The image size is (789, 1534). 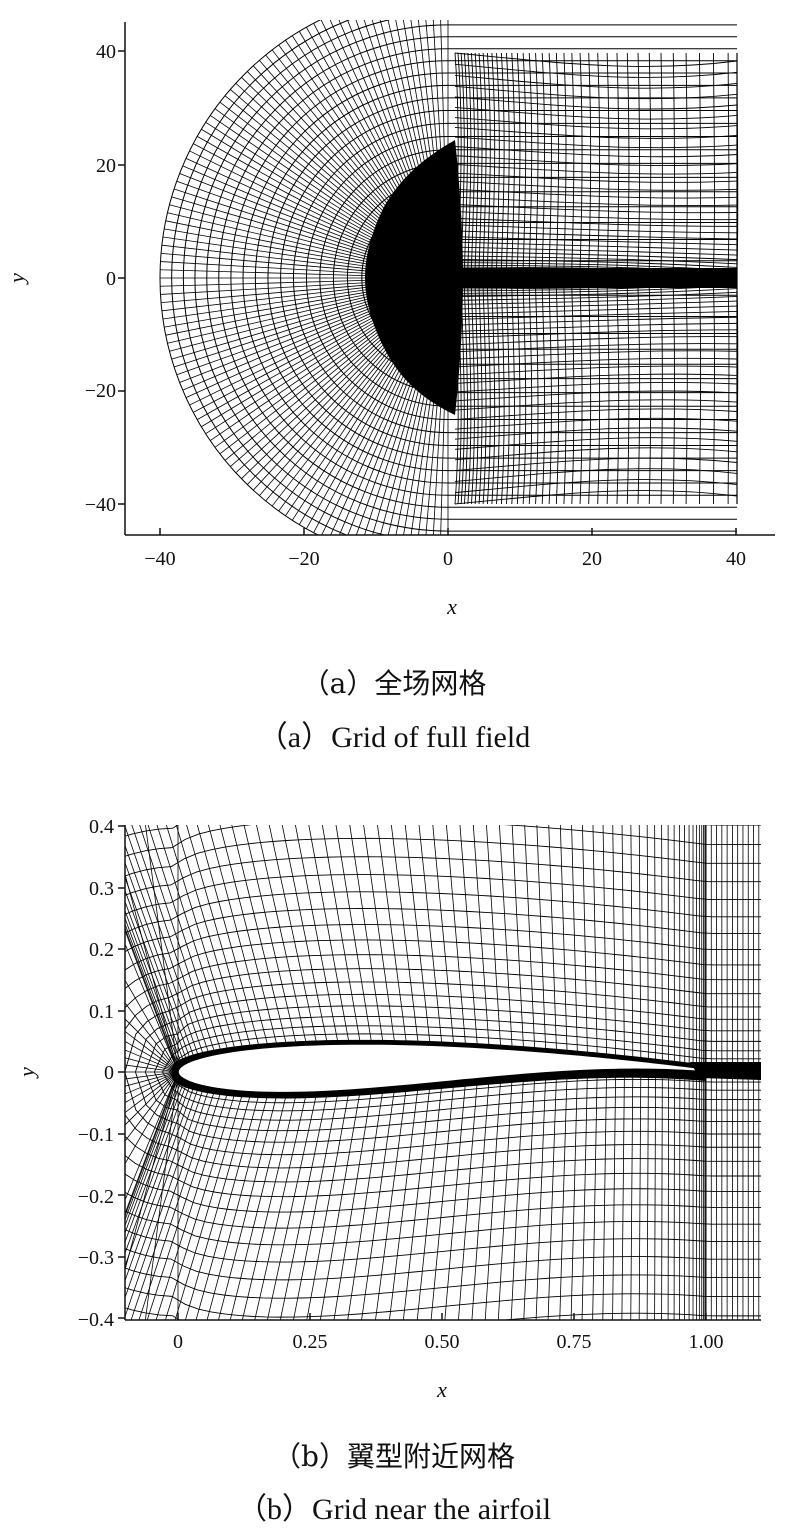 I want to click on x-tick-b-4: 1.00, so click(x=706, y=1342).